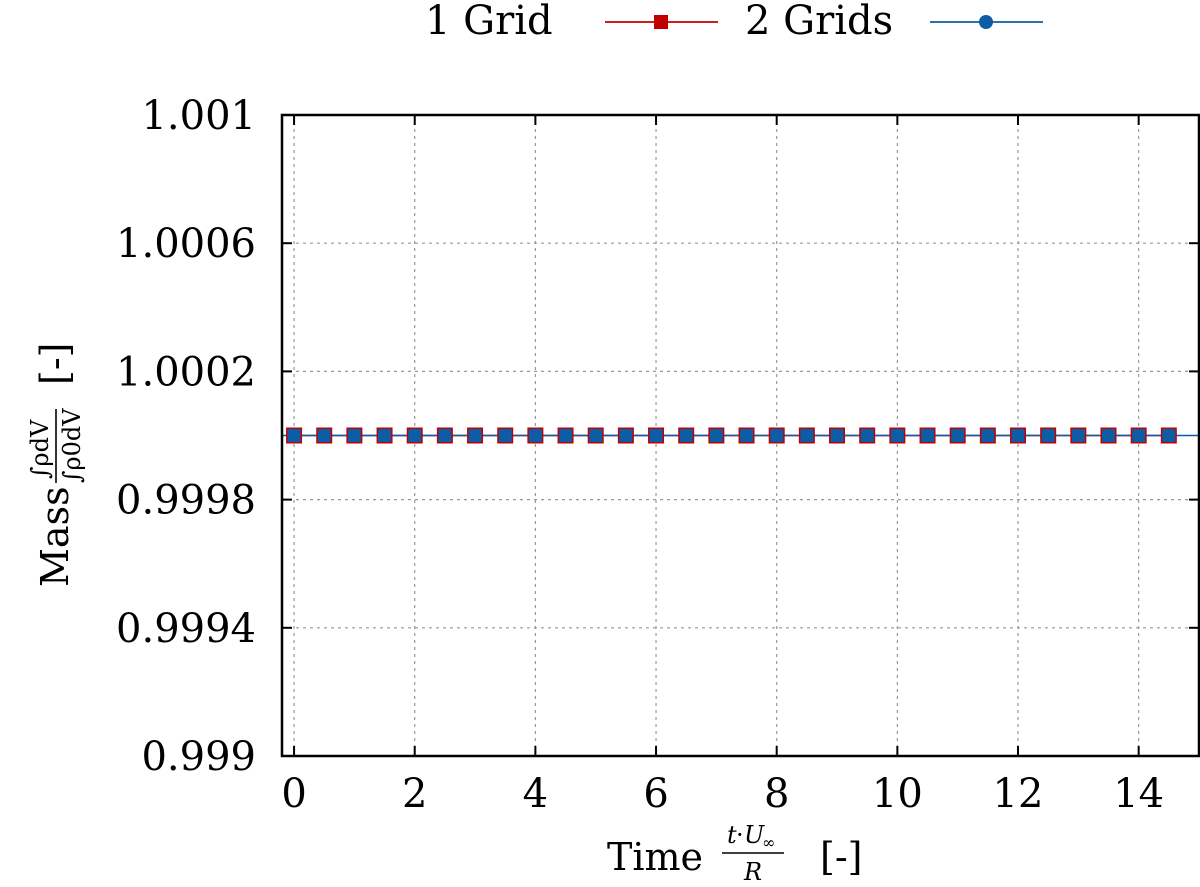 This screenshot has height=887, width=1200. Describe the element at coordinates (1018, 794) in the screenshot. I see `x-tick-label: 12` at that location.